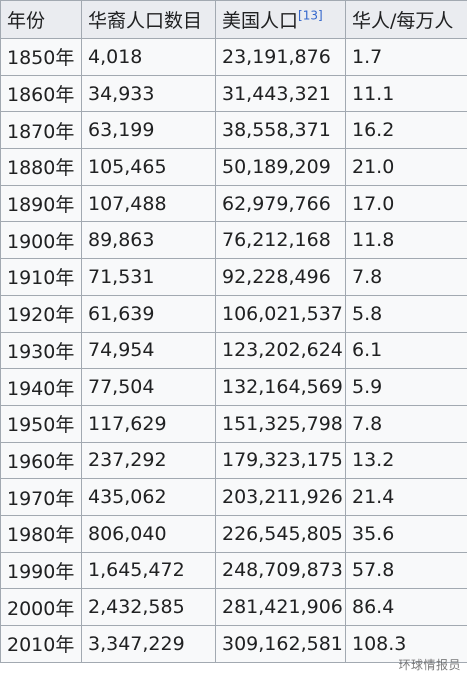 This screenshot has height=681, width=467. I want to click on cell-year: 2000年, so click(41, 607).